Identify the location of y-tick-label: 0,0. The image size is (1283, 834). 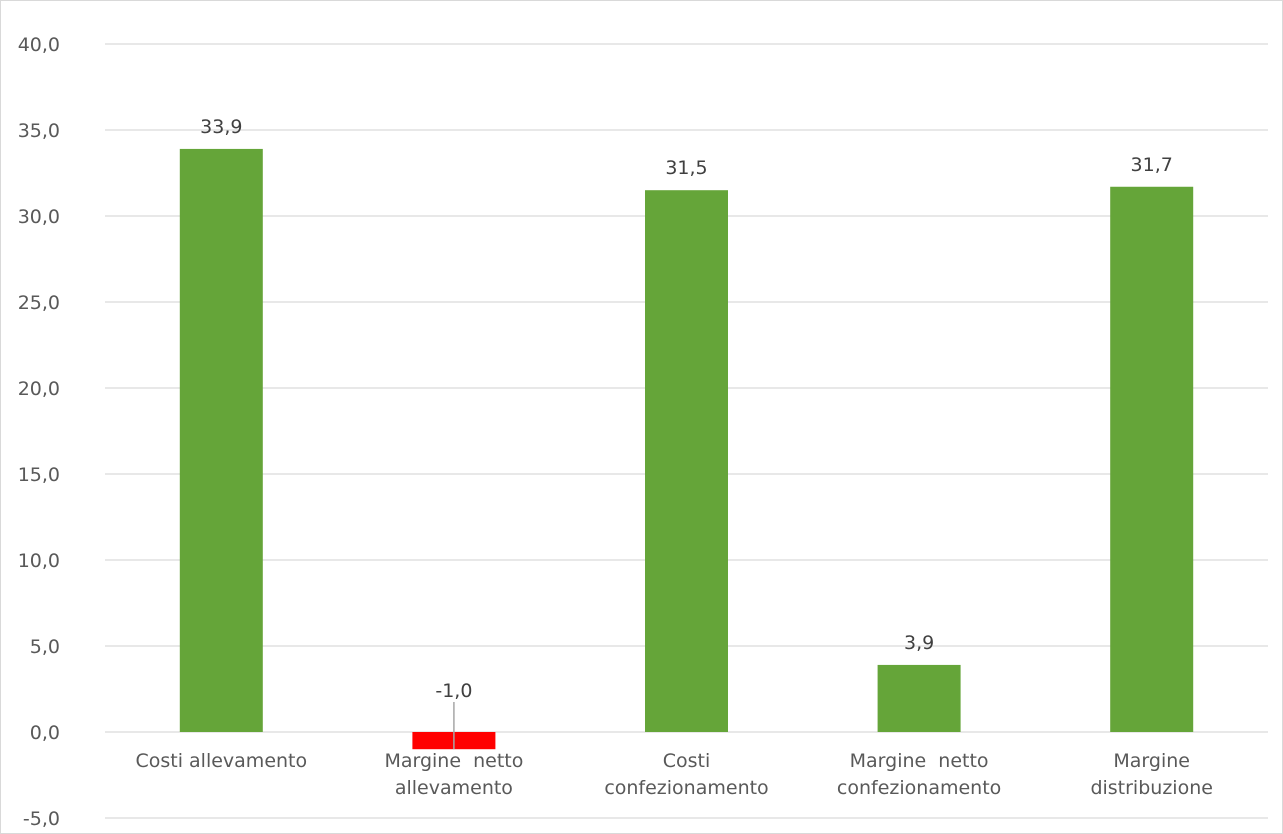
(45, 733).